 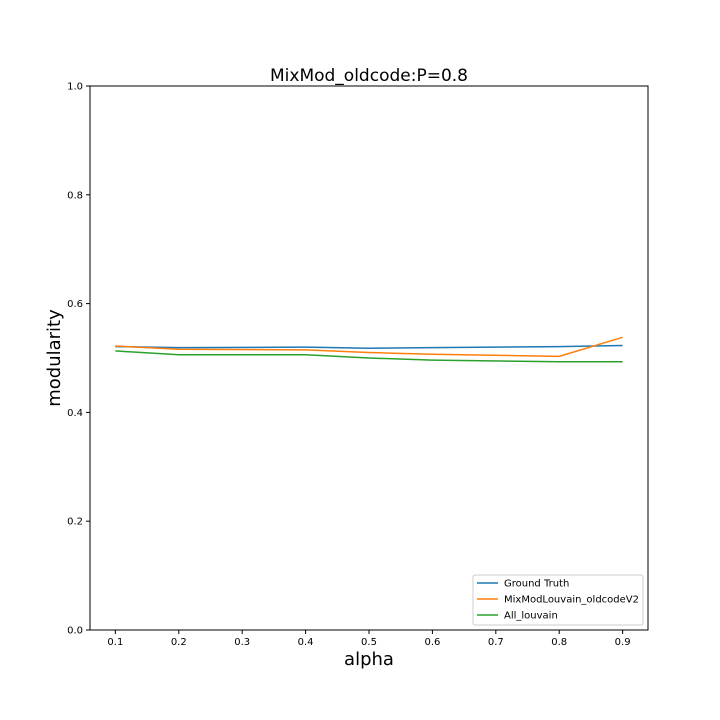 What do you see at coordinates (75, 304) in the screenshot?
I see `y-tick-label: 0.6` at bounding box center [75, 304].